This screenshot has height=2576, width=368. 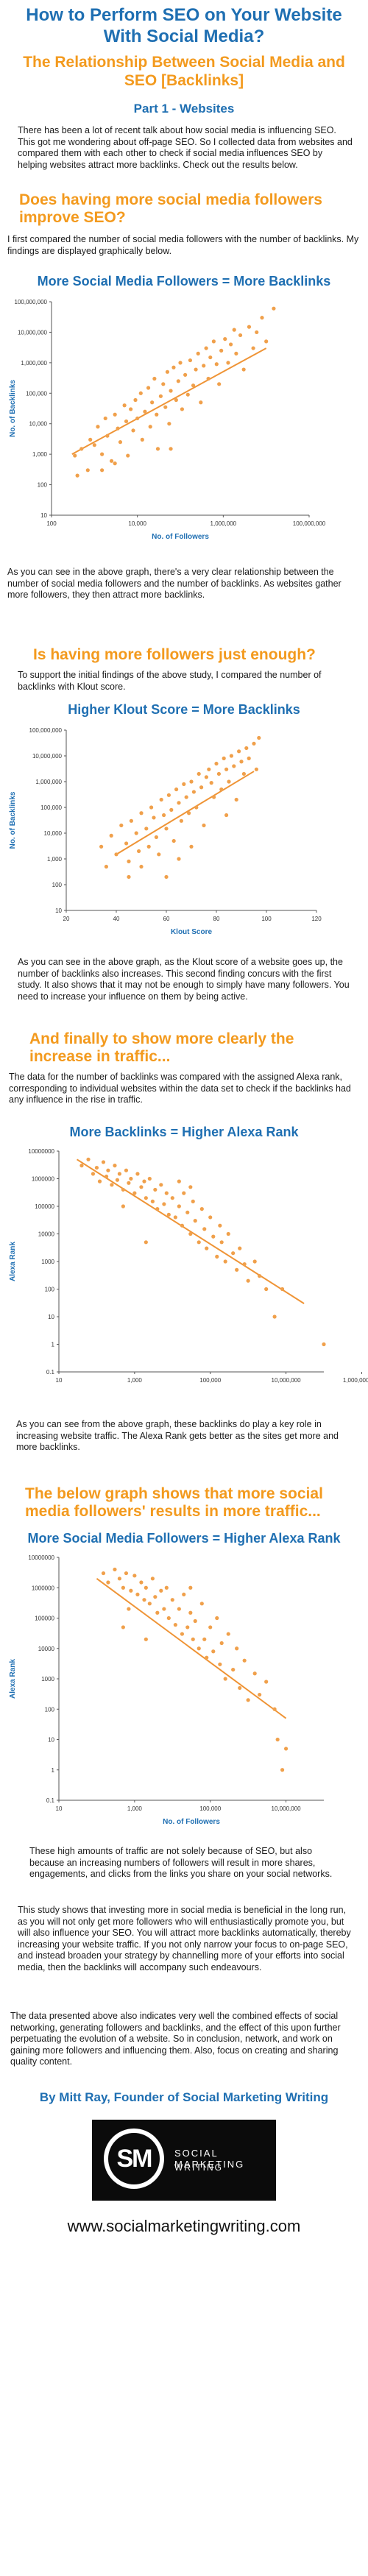 I want to click on chart2-title: Higher Klout Score = More Backlinks, so click(x=184, y=709).